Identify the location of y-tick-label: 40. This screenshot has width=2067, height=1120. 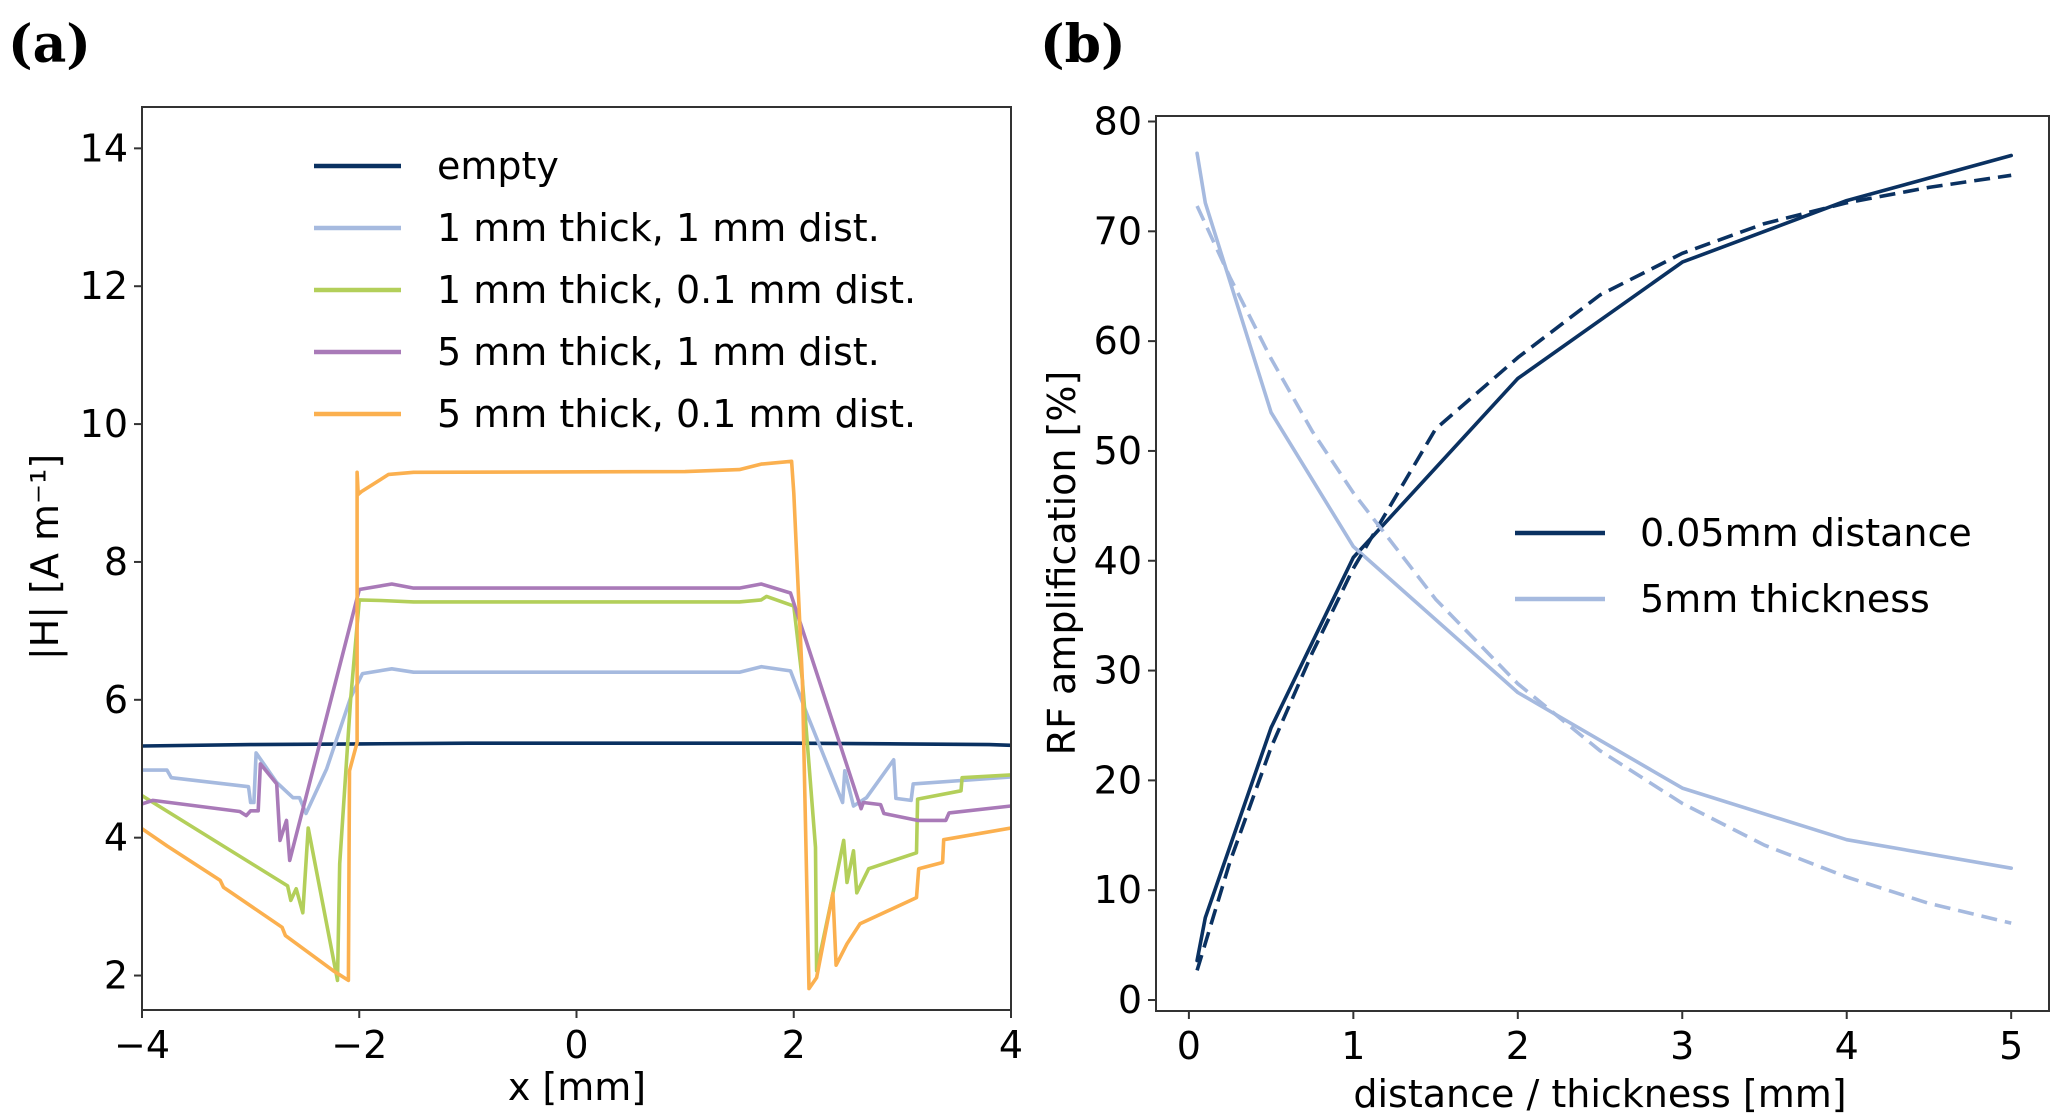
(1118, 561).